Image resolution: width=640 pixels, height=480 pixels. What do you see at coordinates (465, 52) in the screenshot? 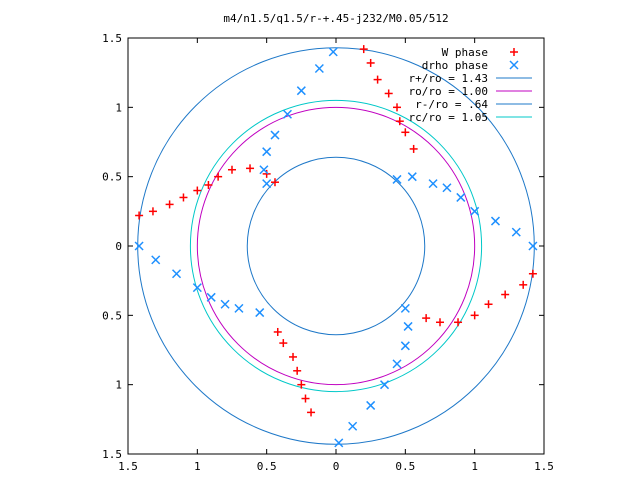
I see `legend-label: W phase` at bounding box center [465, 52].